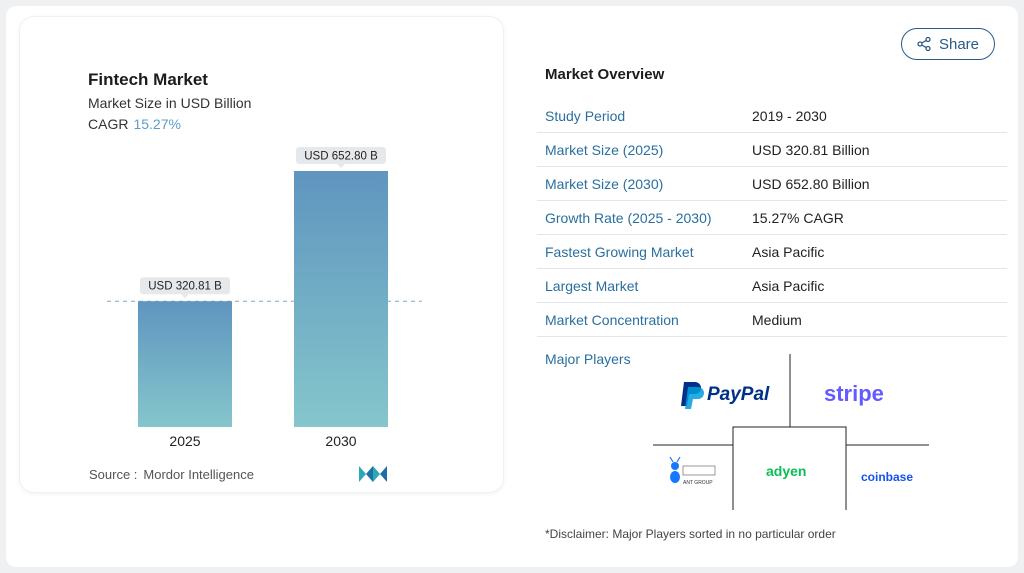 The height and width of the screenshot is (573, 1024). What do you see at coordinates (959, 44) in the screenshot?
I see `share-label: Share` at bounding box center [959, 44].